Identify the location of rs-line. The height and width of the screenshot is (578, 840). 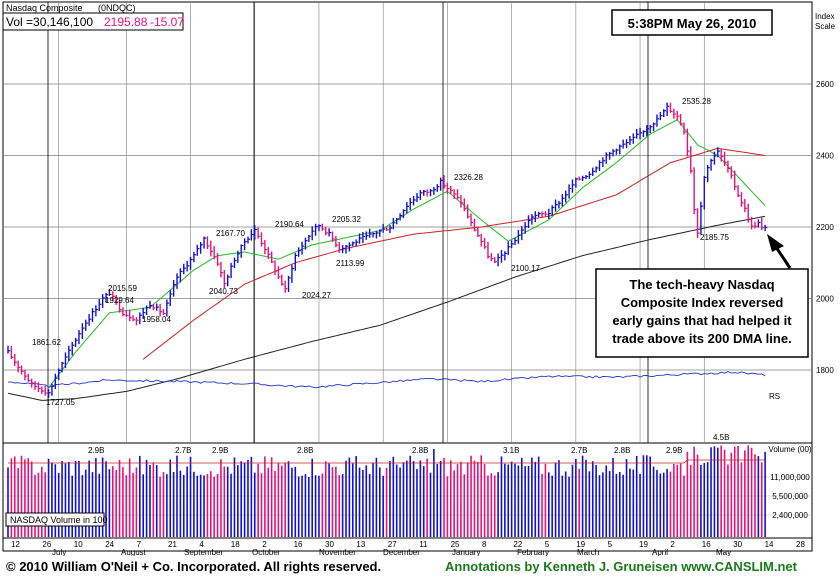
(387, 380).